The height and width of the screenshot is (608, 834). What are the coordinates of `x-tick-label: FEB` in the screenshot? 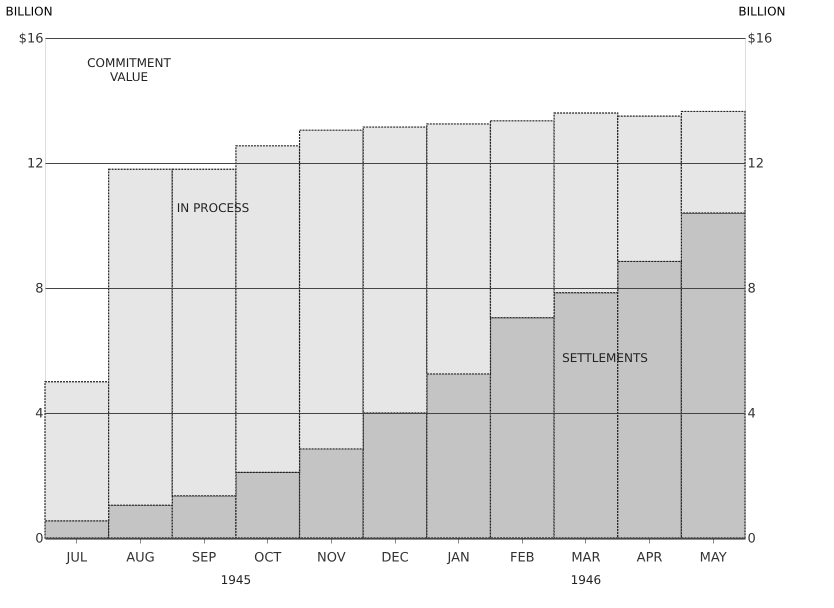 It's located at (522, 558).